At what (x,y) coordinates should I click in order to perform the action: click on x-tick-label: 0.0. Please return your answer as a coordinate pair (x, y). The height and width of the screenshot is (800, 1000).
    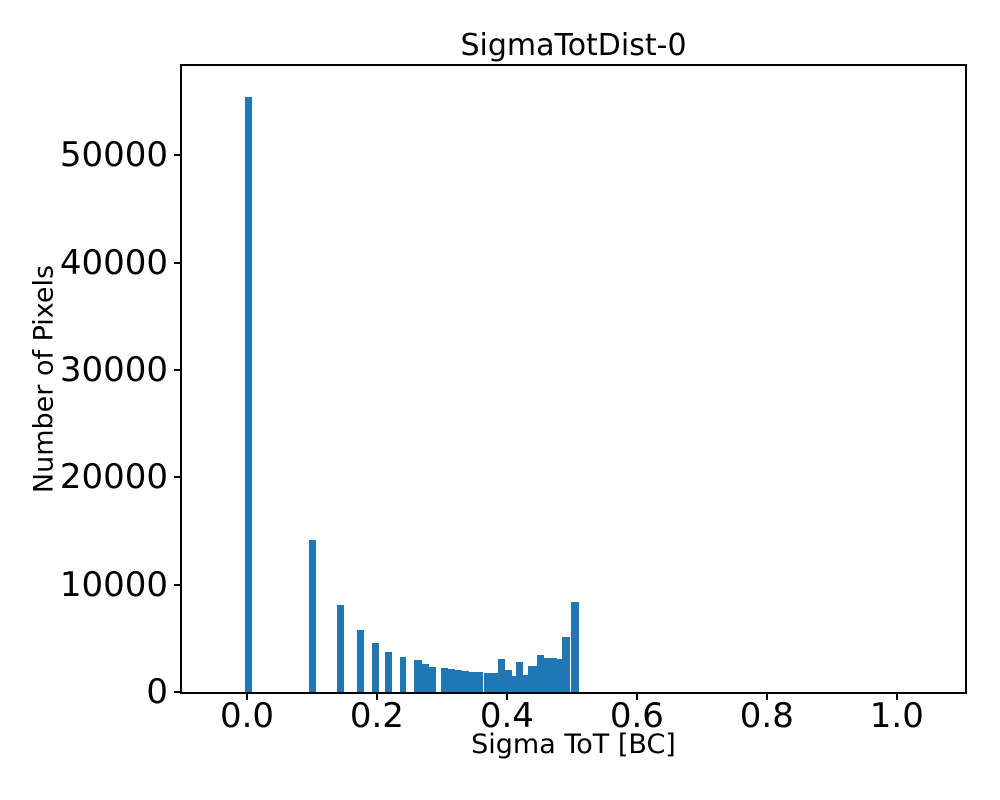
    Looking at the image, I should click on (247, 716).